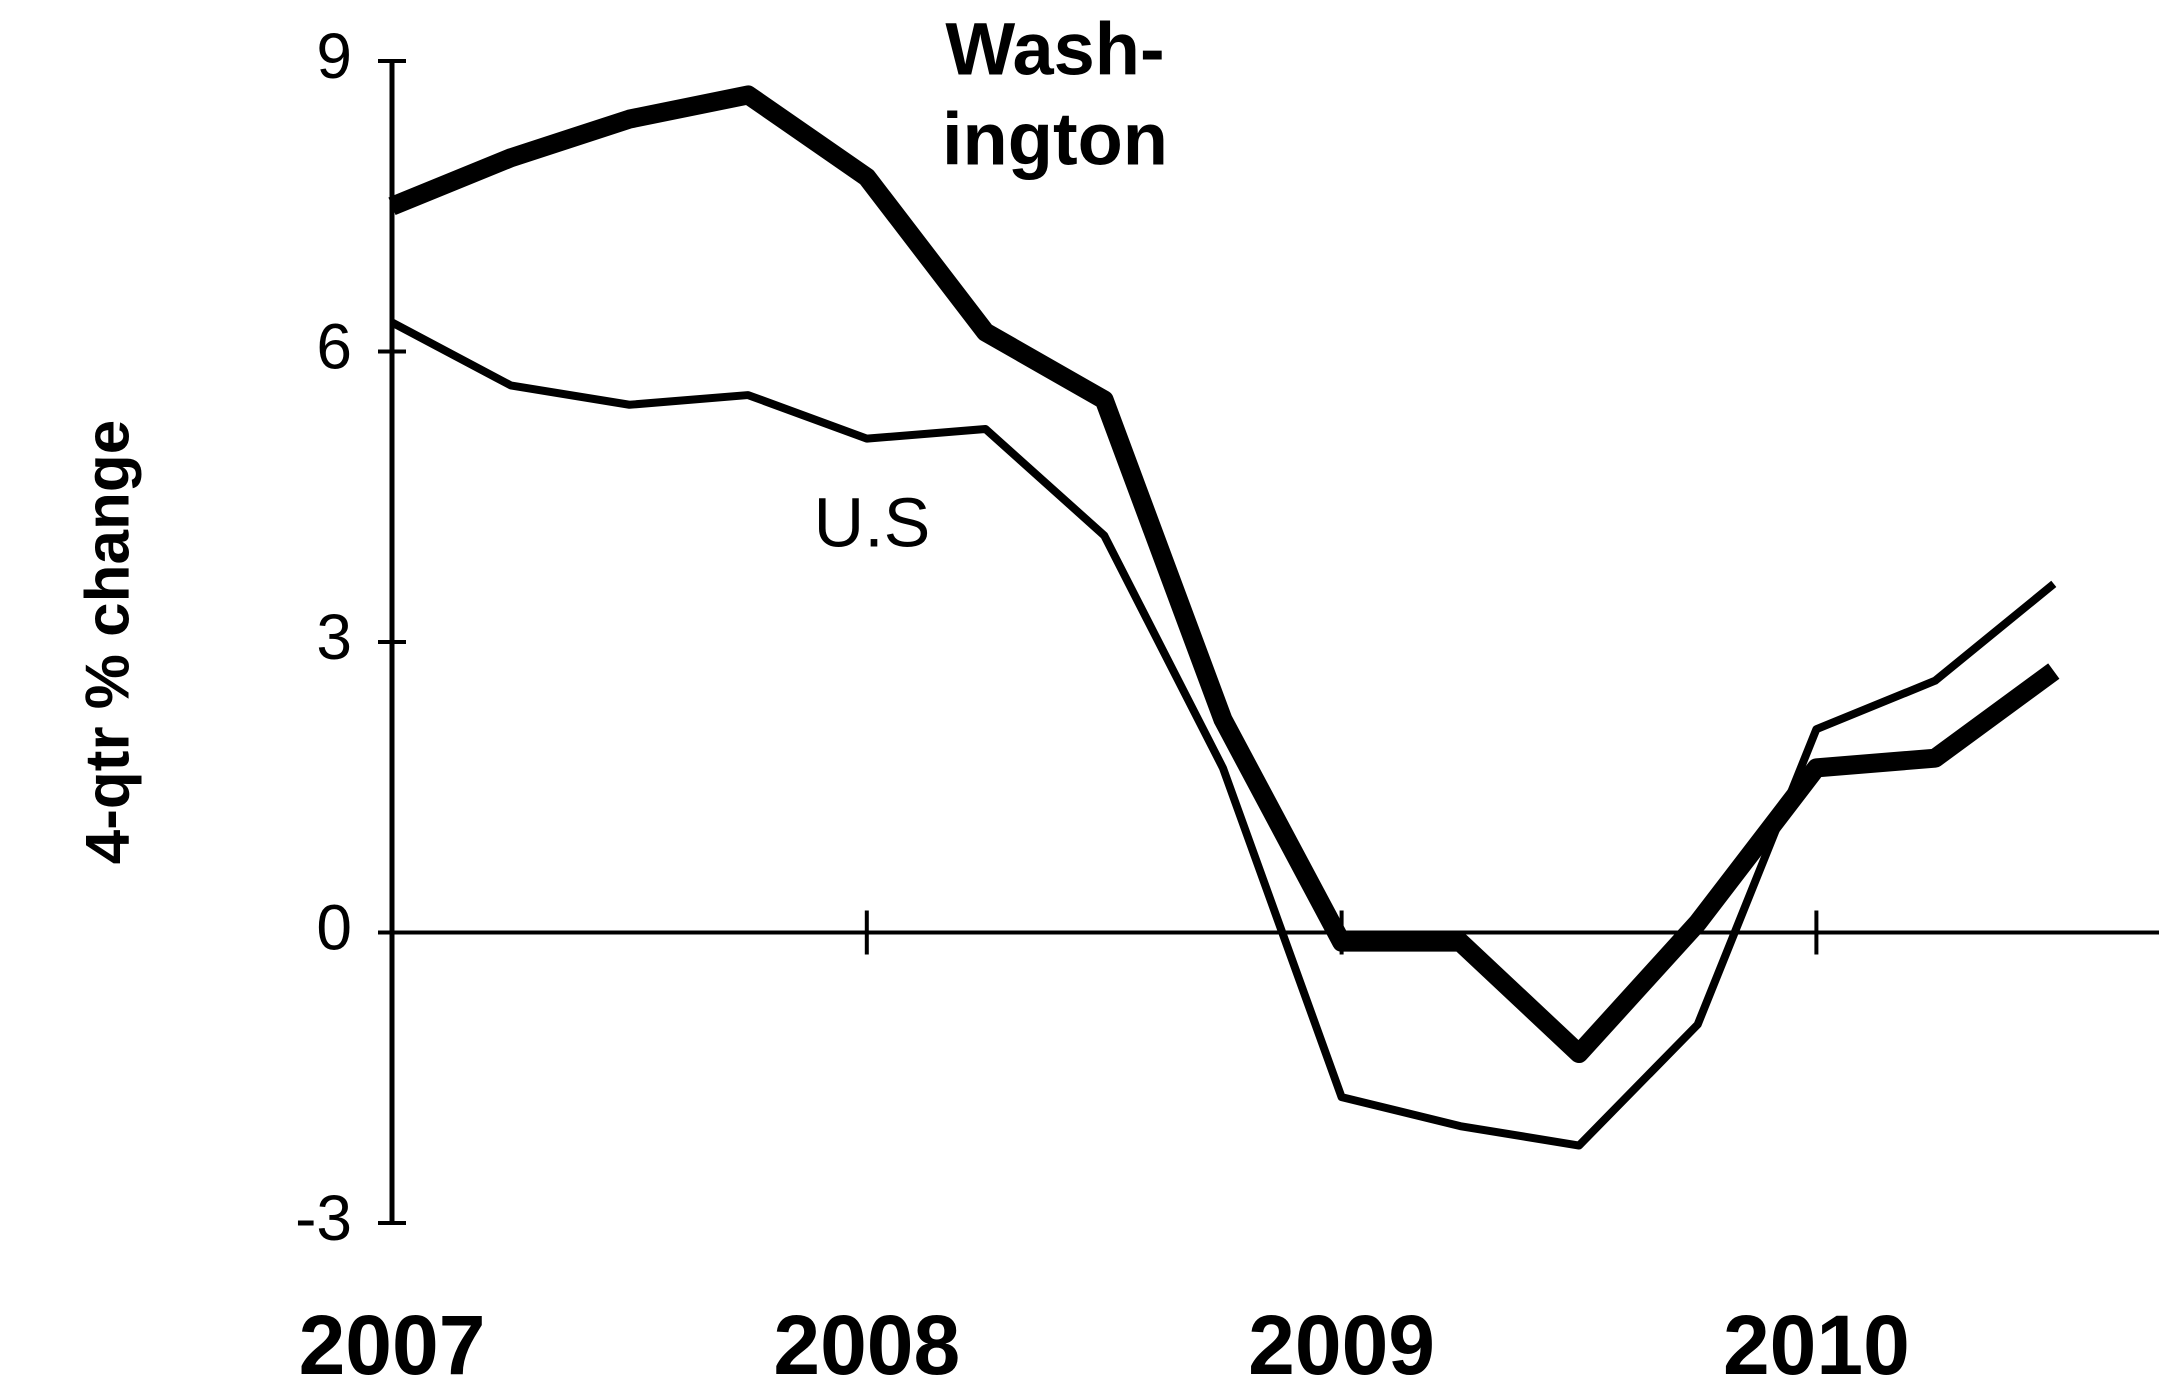  I want to click on y-tick-label: 9, so click(334, 56).